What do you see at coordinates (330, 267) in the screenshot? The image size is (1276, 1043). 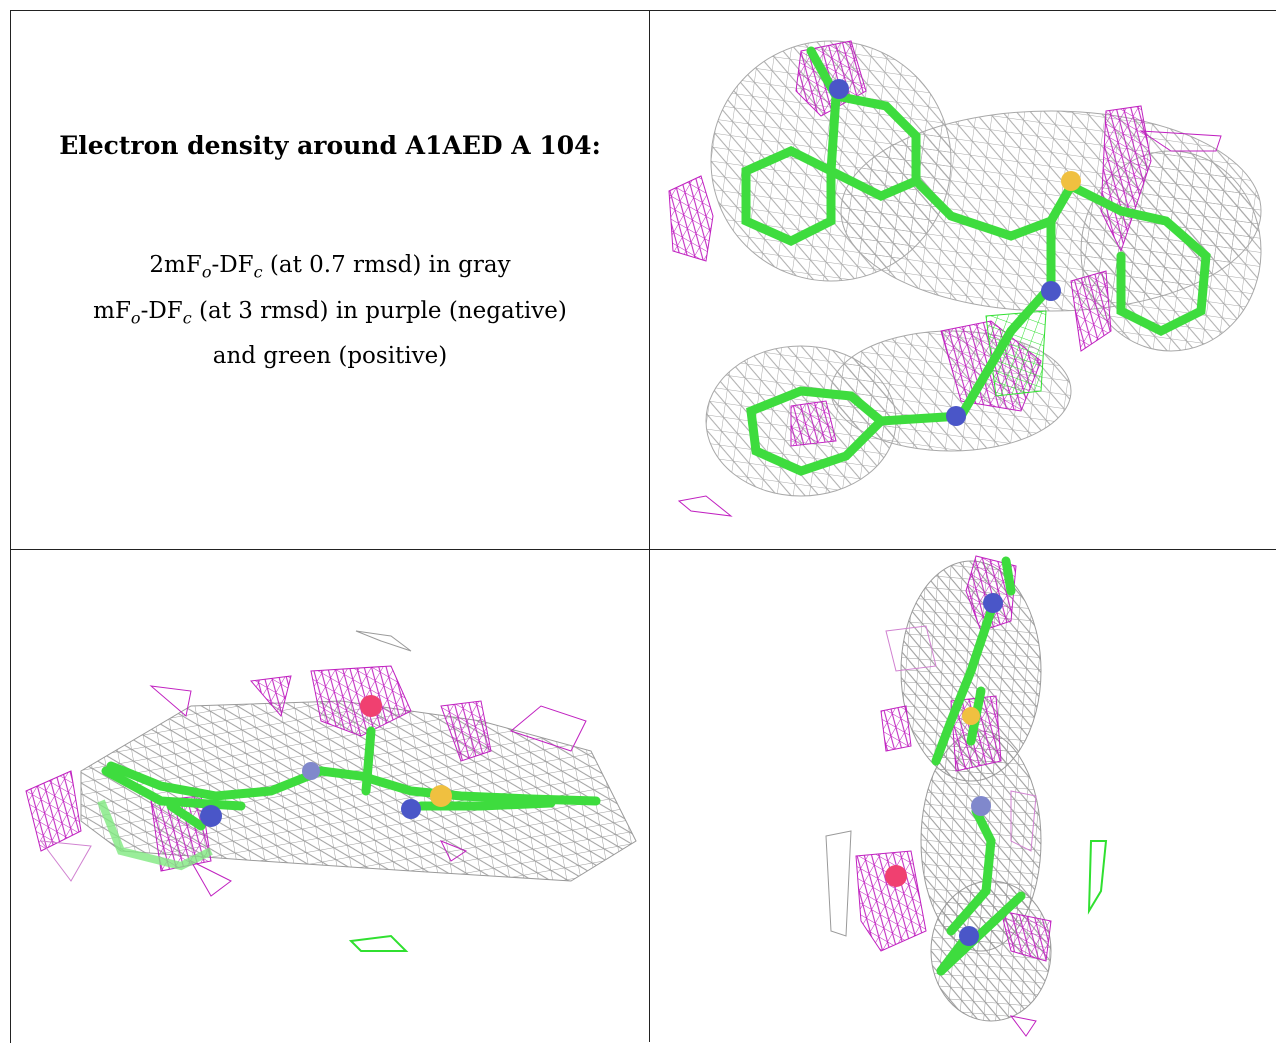 I see `legend-line-gray: 2mFo-DFc (at 0.7 rmsd) in gray` at bounding box center [330, 267].